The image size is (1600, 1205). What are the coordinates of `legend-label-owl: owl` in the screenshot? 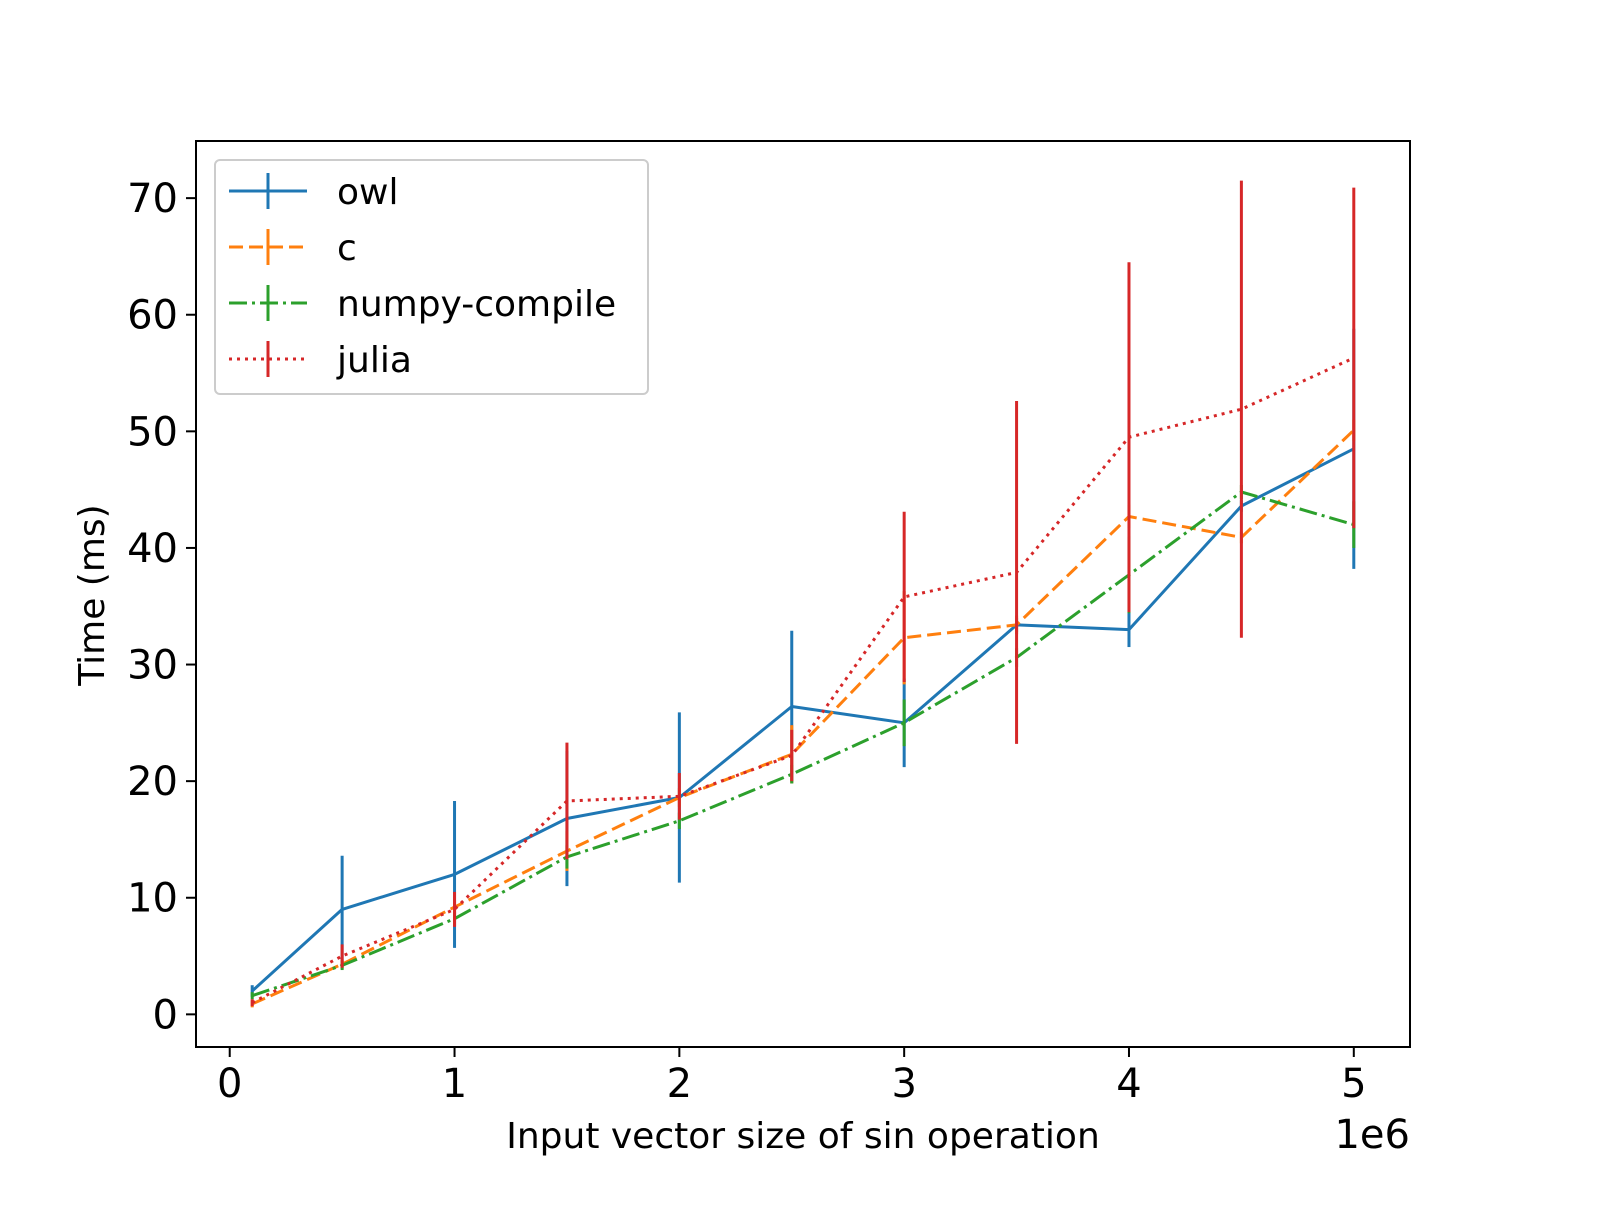 It's located at (367, 192).